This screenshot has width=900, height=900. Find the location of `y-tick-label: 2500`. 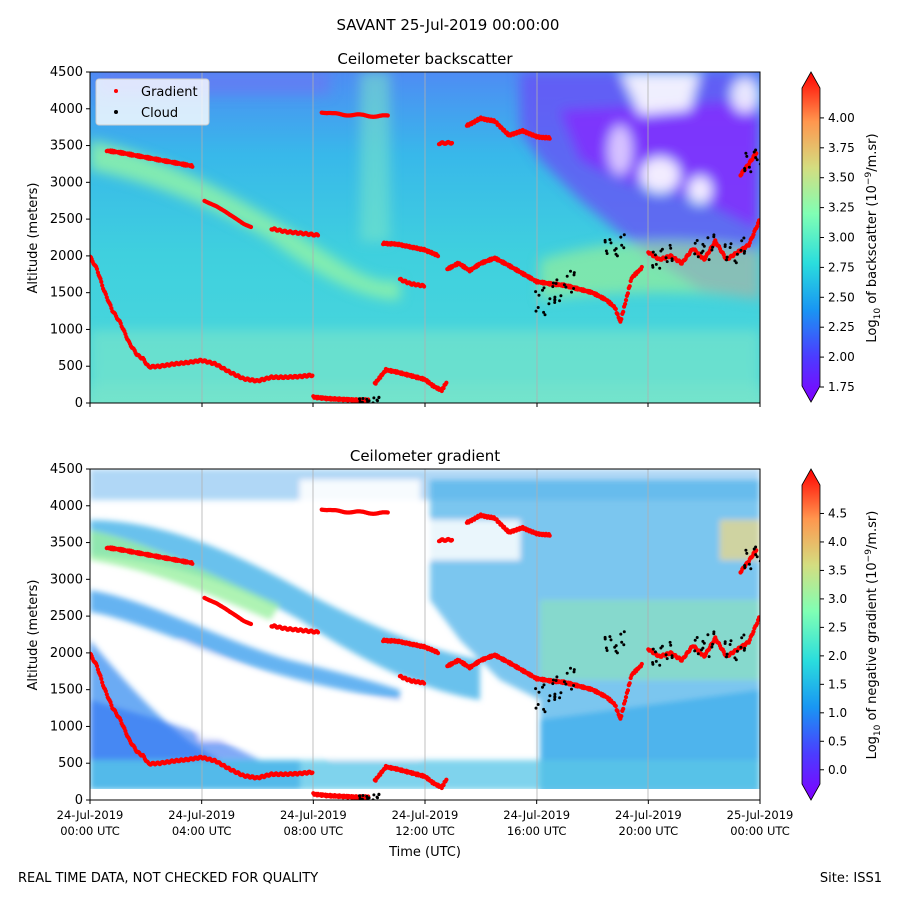

y-tick-label: 2500 is located at coordinates (66, 616).